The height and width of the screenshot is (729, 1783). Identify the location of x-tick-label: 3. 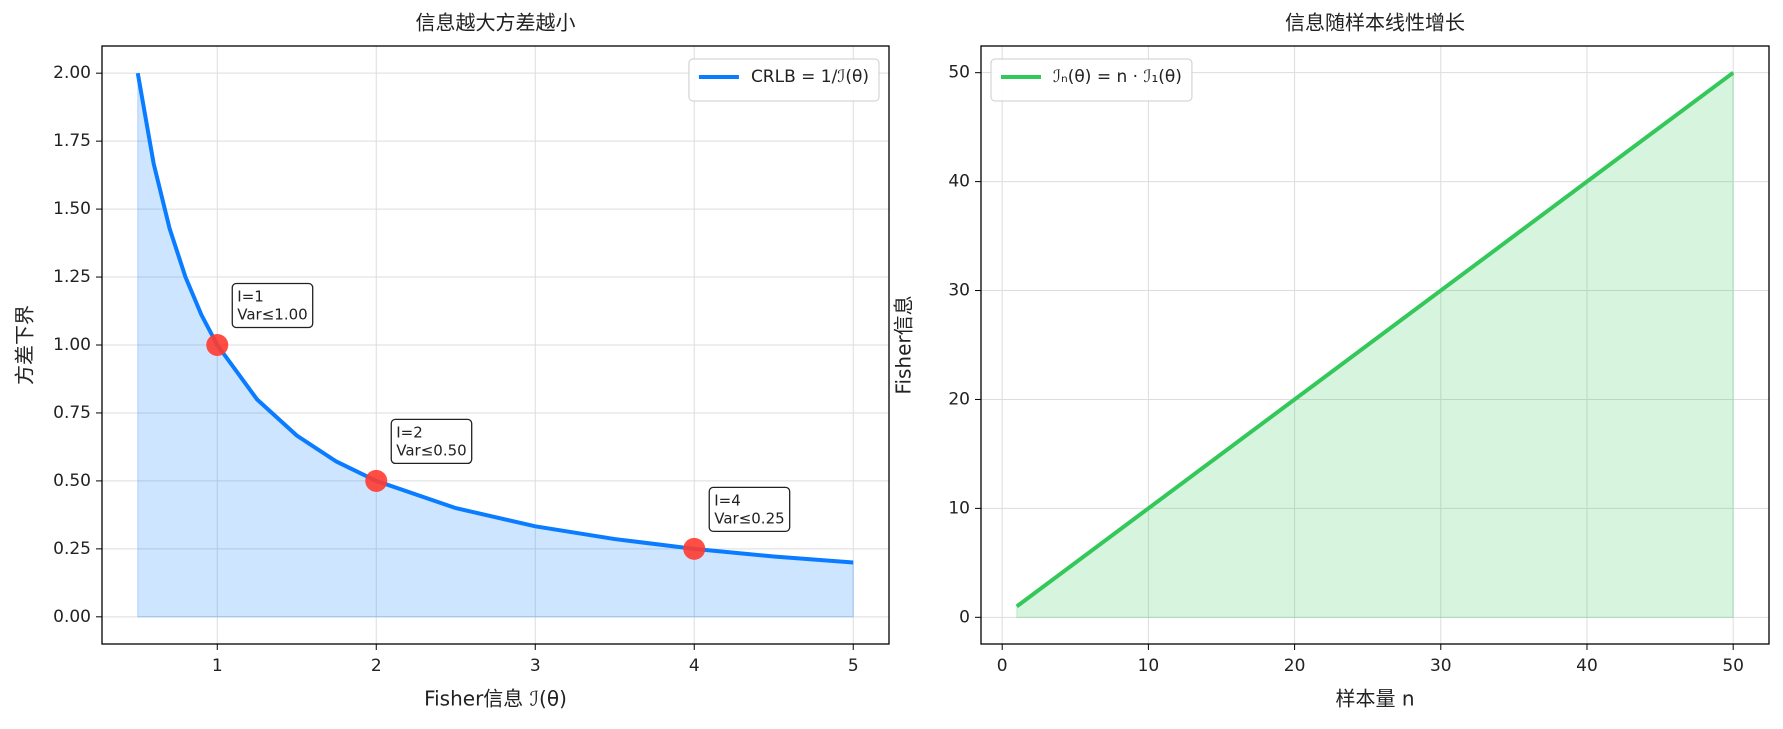
(535, 666).